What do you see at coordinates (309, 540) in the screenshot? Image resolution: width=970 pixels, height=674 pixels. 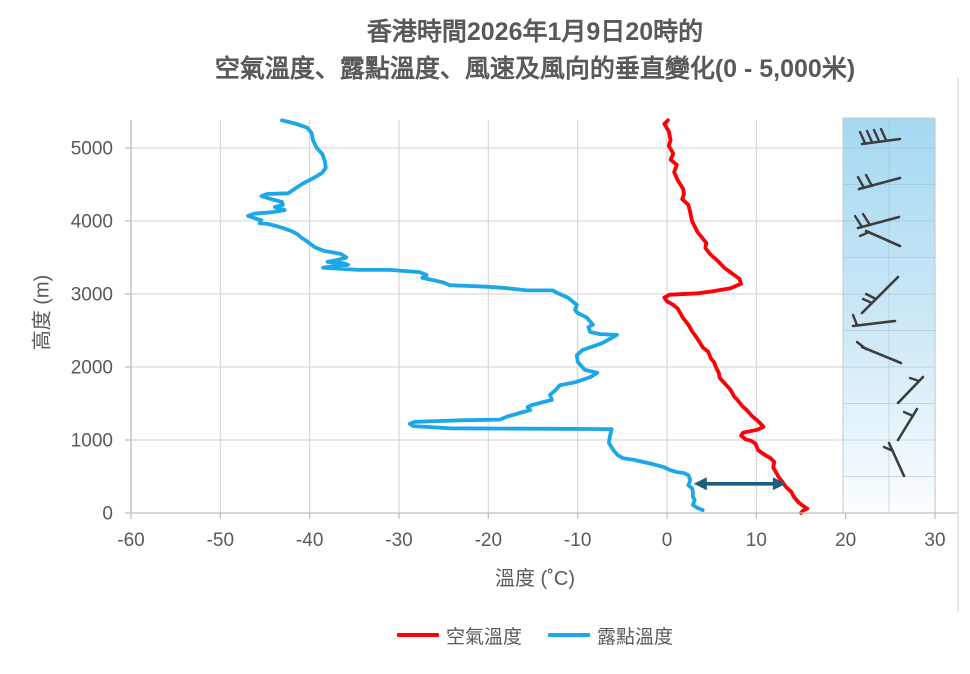 I see `svg-text: -40` at bounding box center [309, 540].